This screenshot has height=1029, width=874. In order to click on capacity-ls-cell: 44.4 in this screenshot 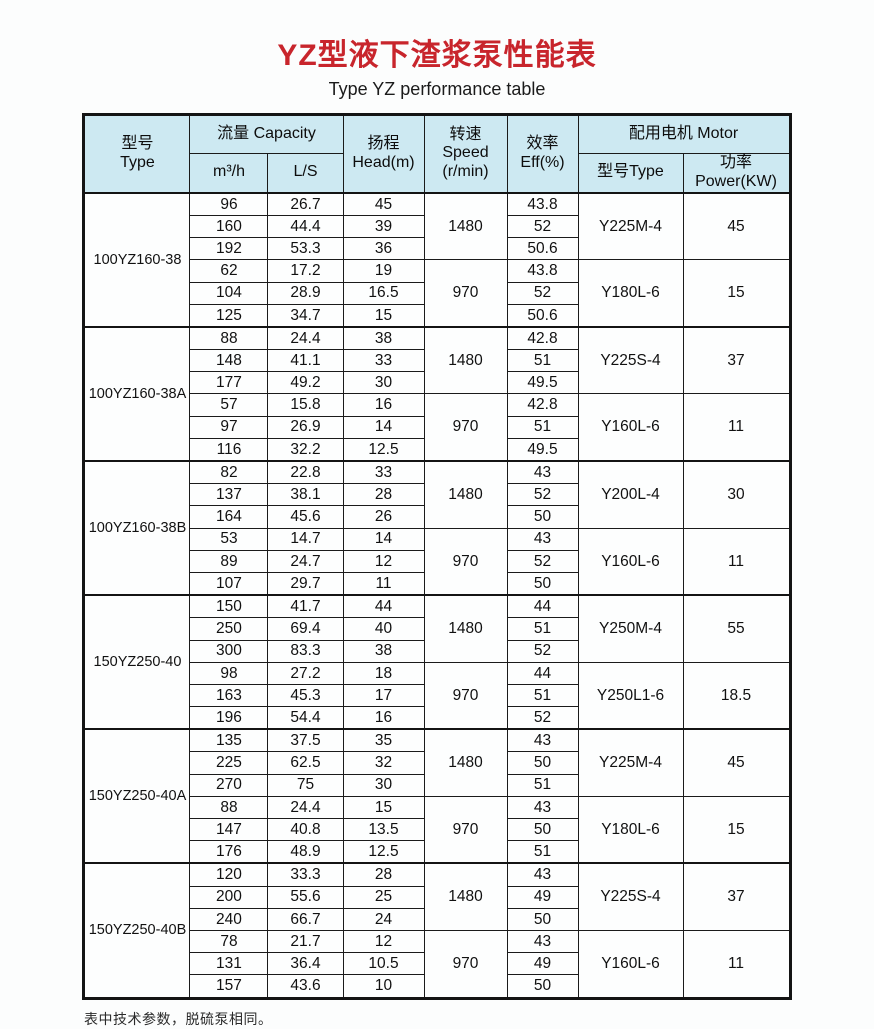, I will do `click(305, 226)`.